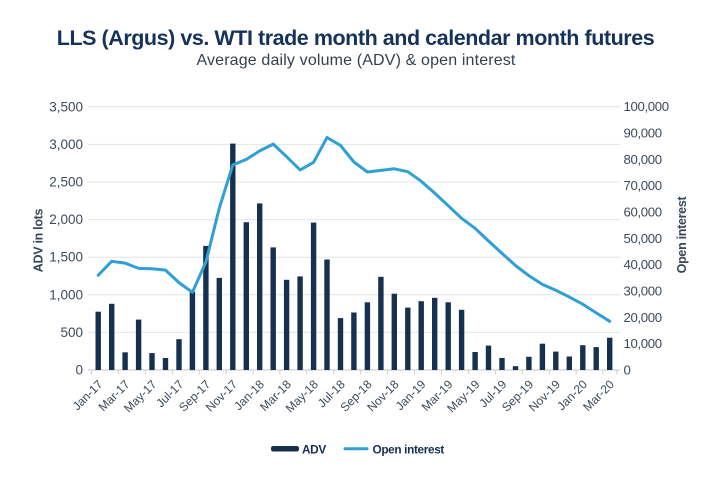 This screenshot has width=720, height=500. What do you see at coordinates (643, 343) in the screenshot?
I see `svg-text: 10,000` at bounding box center [643, 343].